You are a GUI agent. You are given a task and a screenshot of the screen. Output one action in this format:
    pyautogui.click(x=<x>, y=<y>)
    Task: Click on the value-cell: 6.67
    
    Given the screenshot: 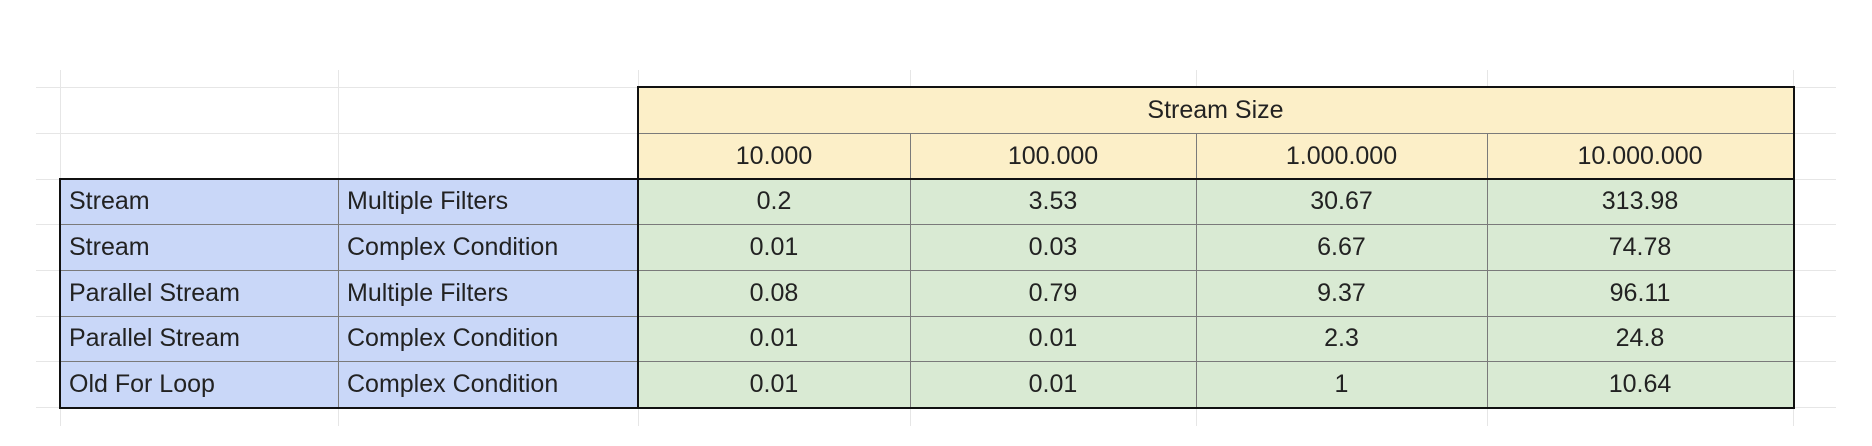 What is the action you would take?
    pyautogui.click(x=1341, y=247)
    